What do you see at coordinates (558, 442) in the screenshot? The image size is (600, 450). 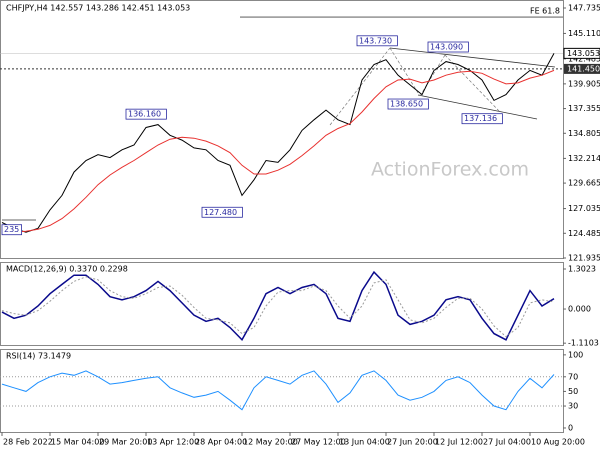 I see `x-tick-label: 10 Aug 20:00` at bounding box center [558, 442].